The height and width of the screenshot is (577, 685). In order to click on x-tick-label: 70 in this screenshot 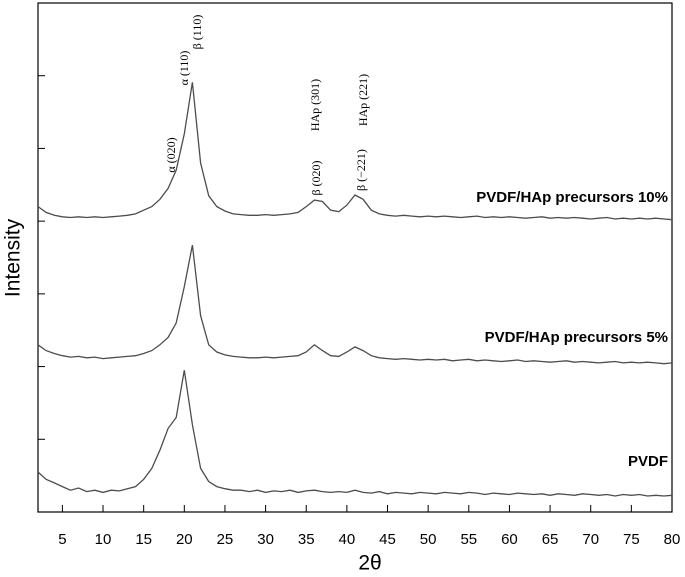, I will do `click(590, 539)`.